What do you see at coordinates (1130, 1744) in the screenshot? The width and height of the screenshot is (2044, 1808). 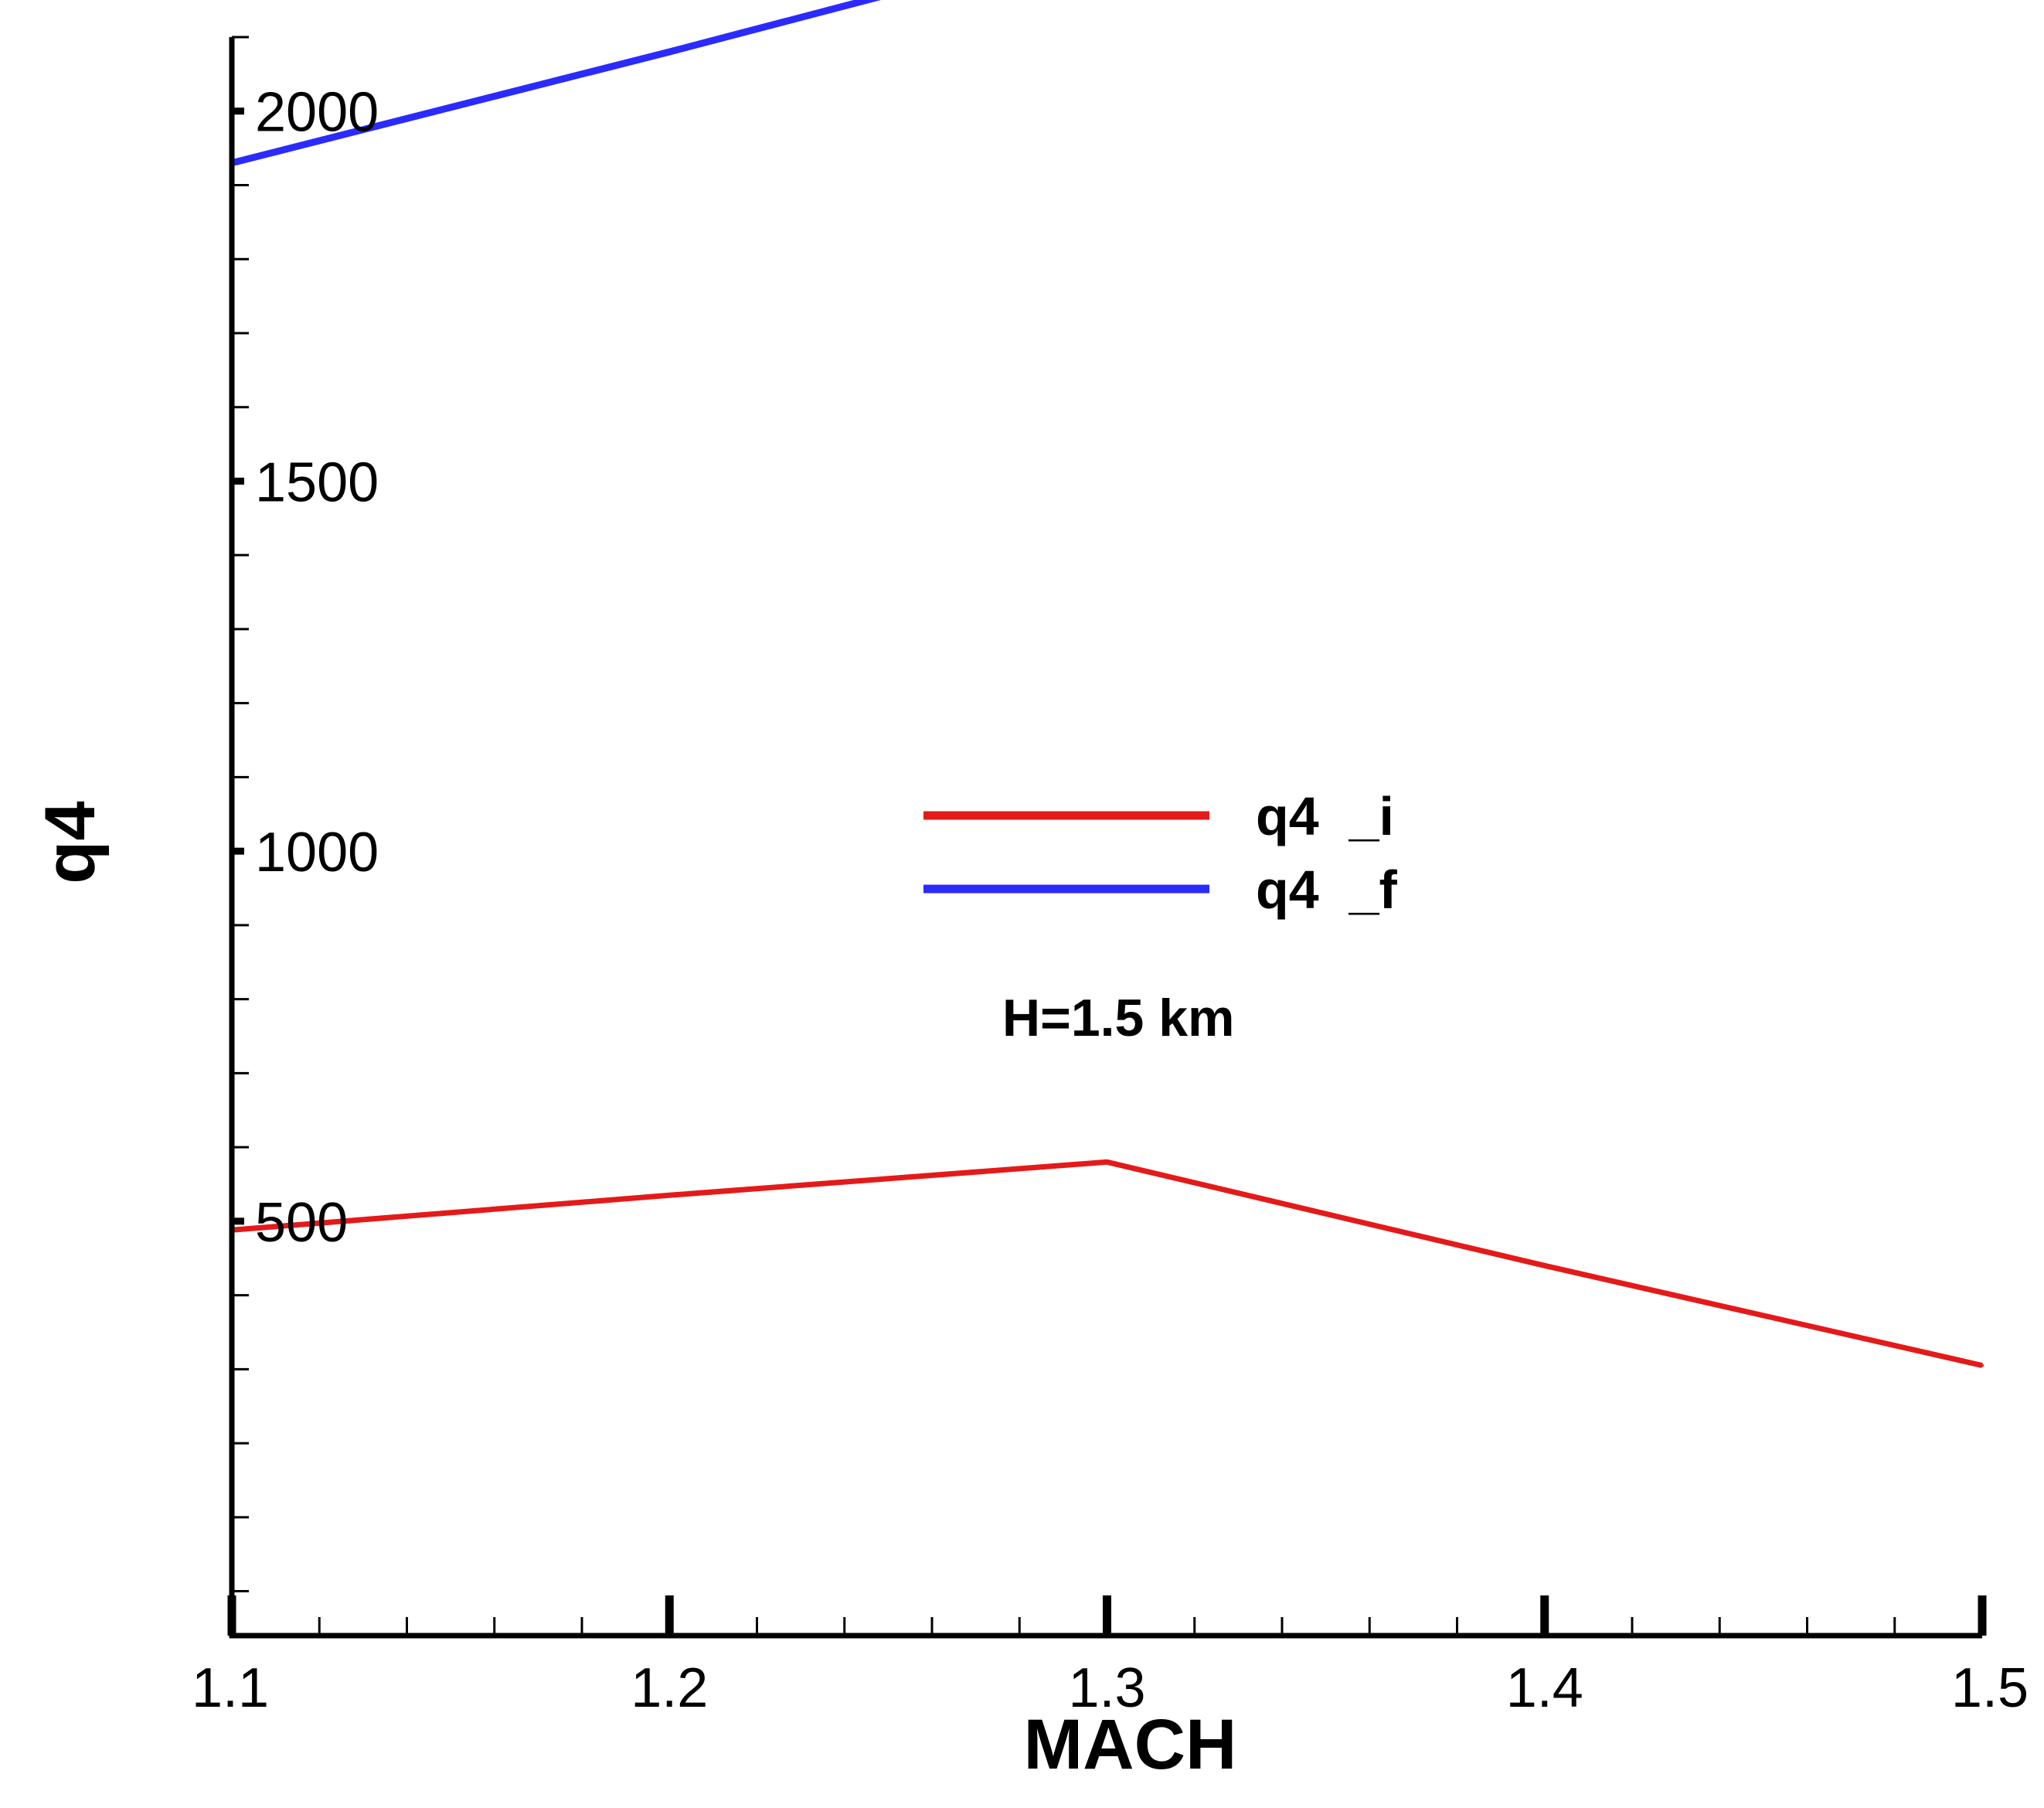 I see `x-axis-label: MACH` at bounding box center [1130, 1744].